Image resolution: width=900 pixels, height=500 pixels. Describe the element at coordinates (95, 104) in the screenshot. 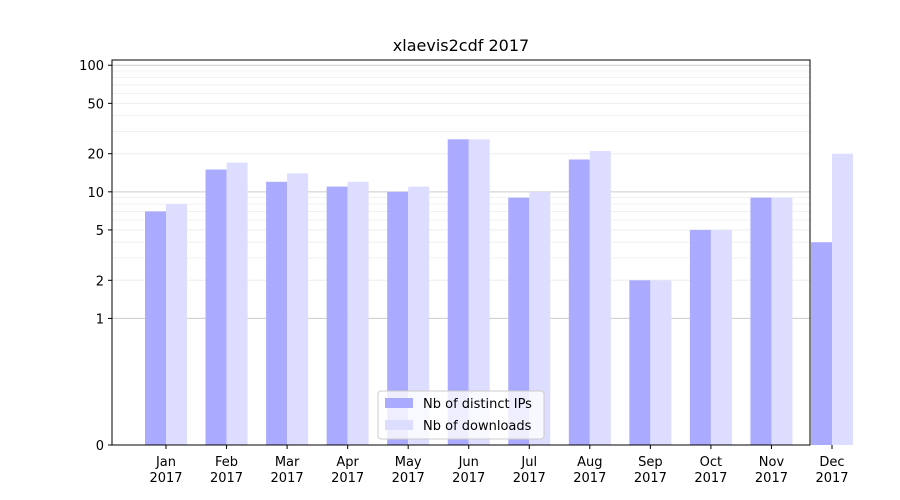

I see `y-tick-label: 50` at that location.